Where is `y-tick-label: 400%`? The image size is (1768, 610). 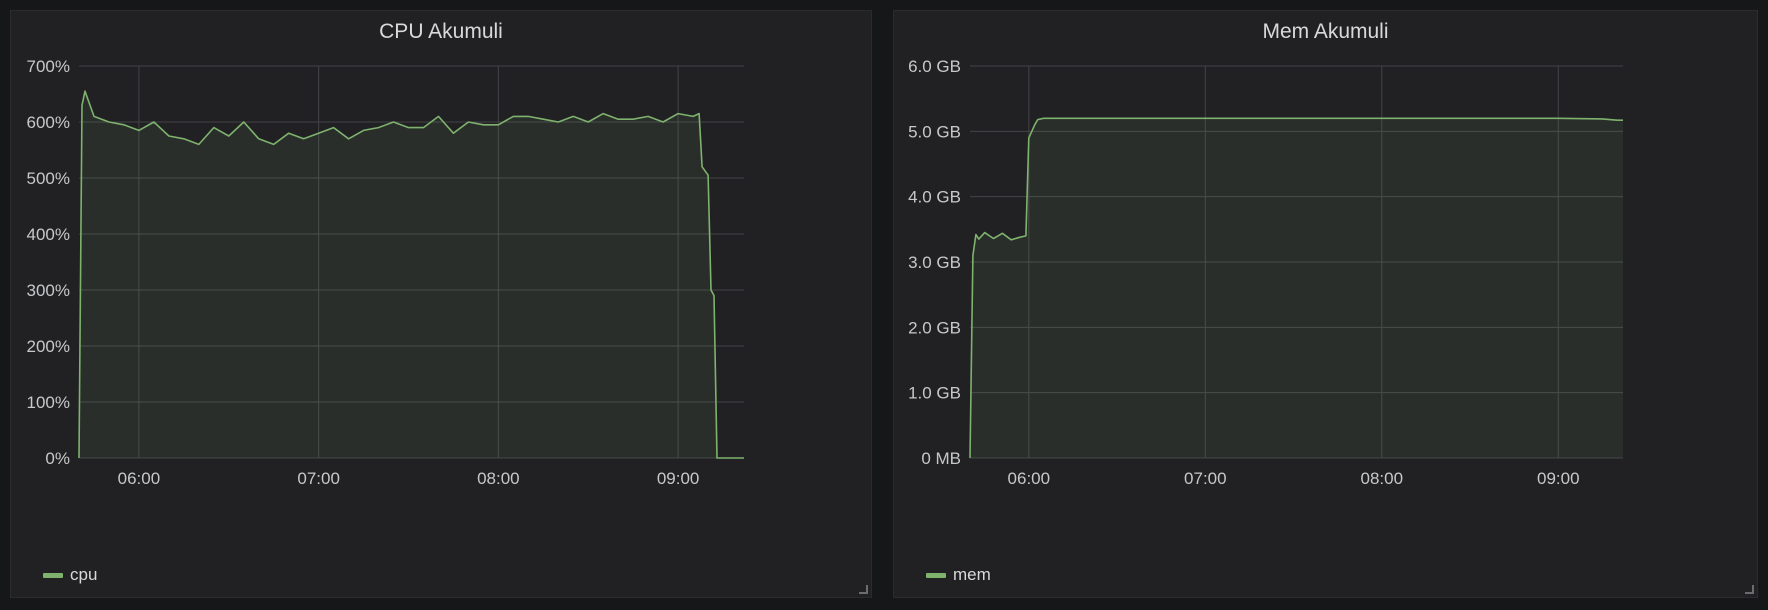
y-tick-label: 400% is located at coordinates (48, 234).